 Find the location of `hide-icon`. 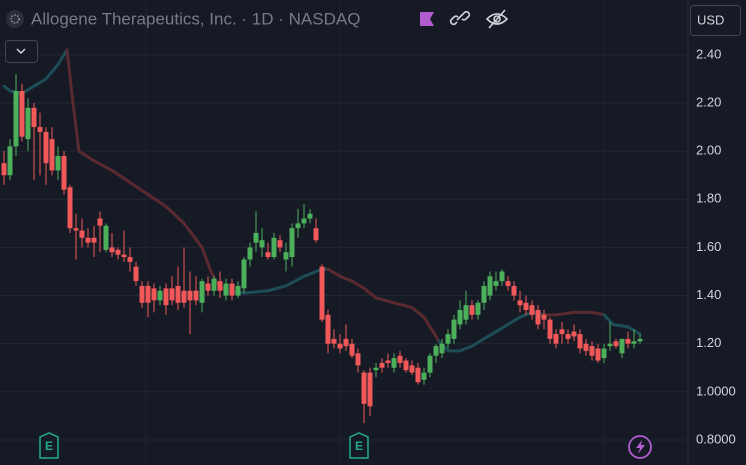

hide-icon is located at coordinates (497, 19).